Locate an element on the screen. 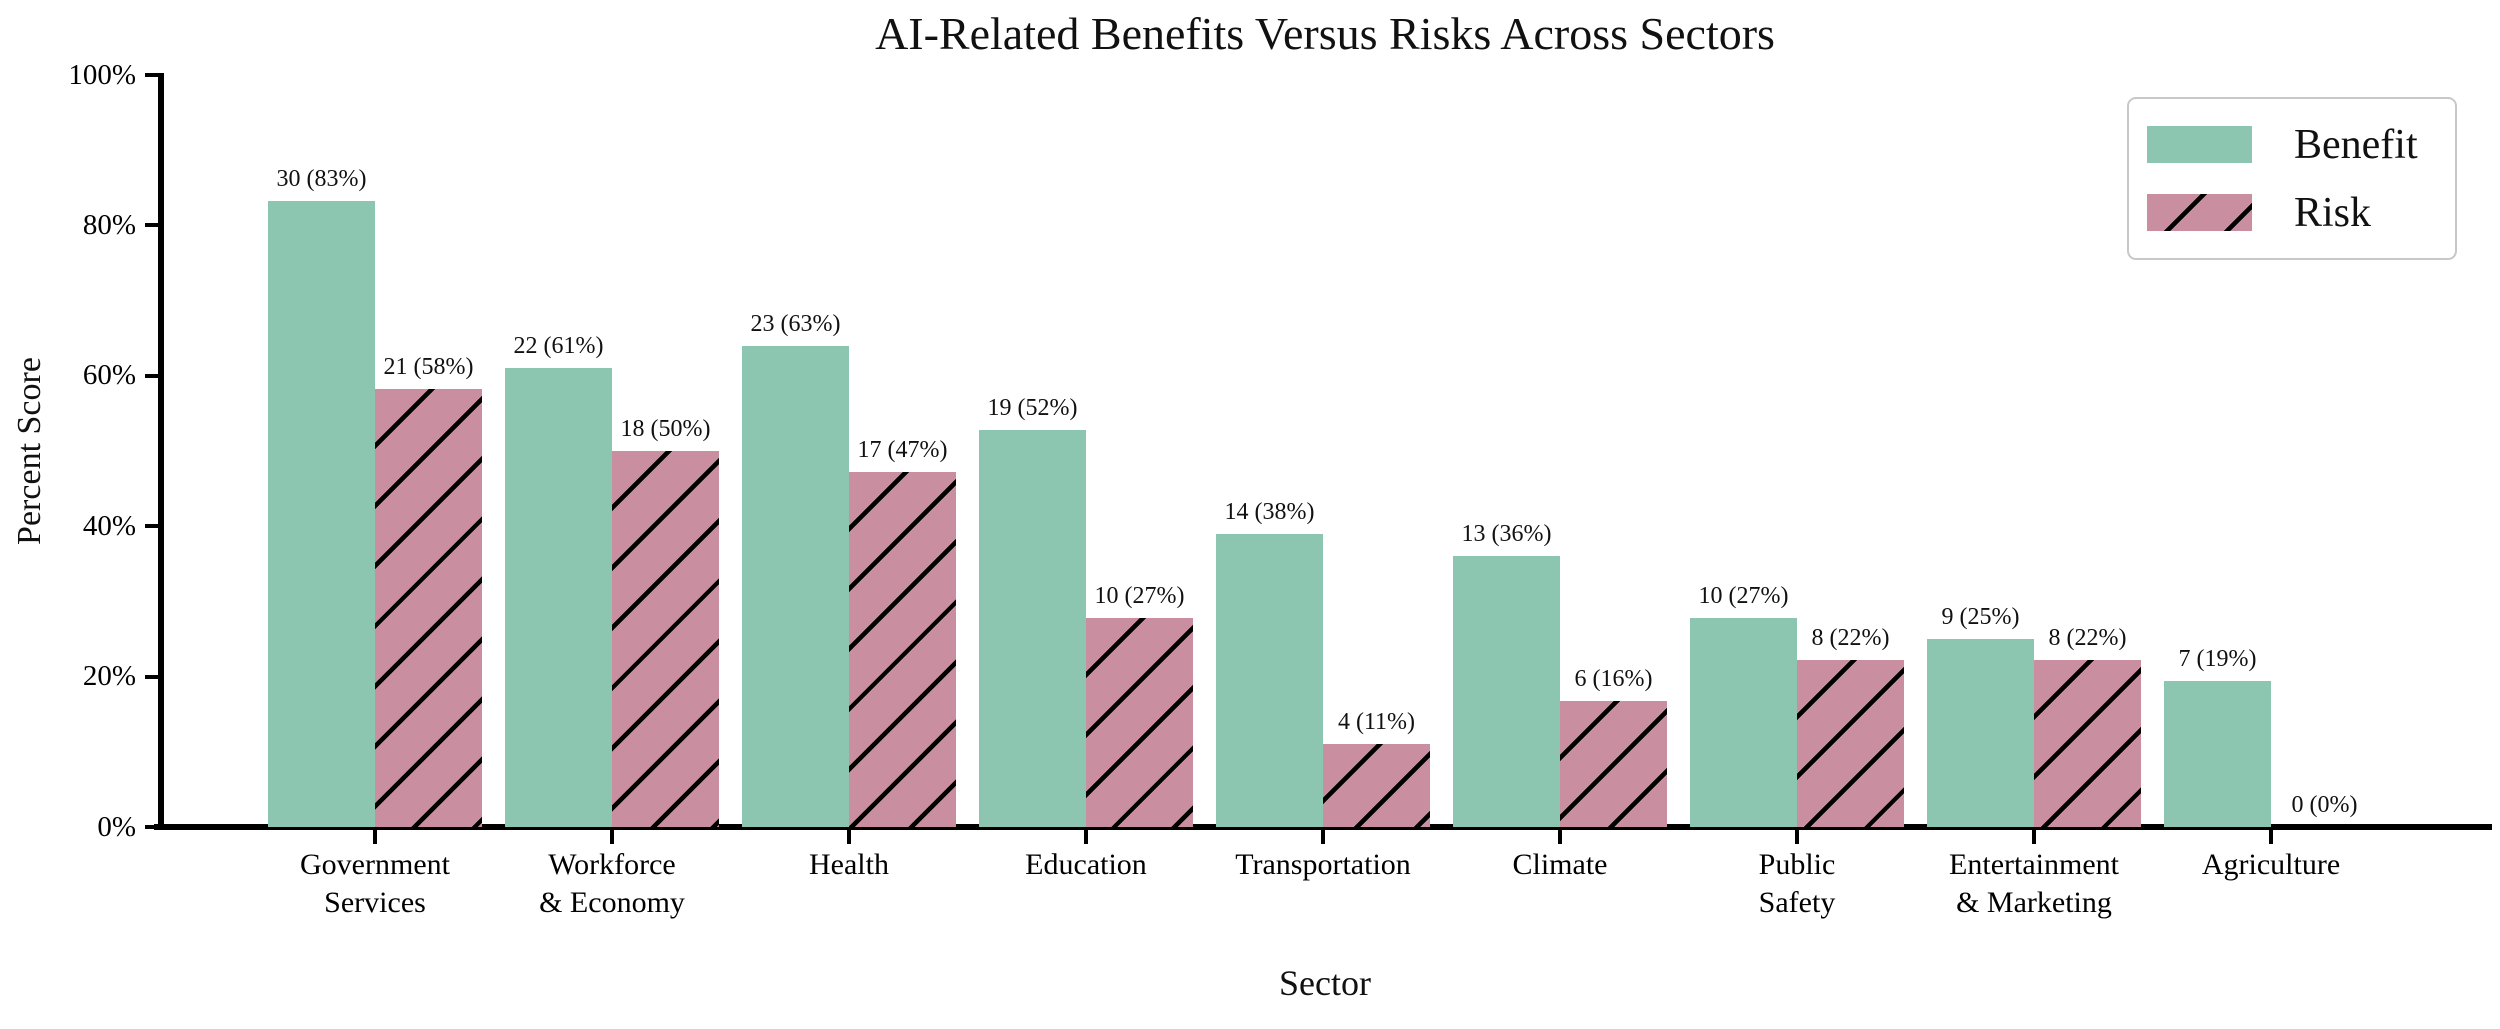  bar-value-label-benefit-climate: 13 (36%) is located at coordinates (1506, 533).